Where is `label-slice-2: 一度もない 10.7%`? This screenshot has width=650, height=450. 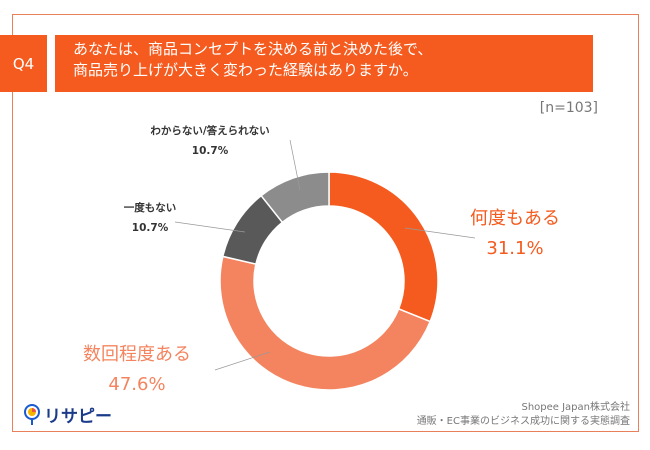
label-slice-2: 一度もない 10.7% is located at coordinates (150, 218).